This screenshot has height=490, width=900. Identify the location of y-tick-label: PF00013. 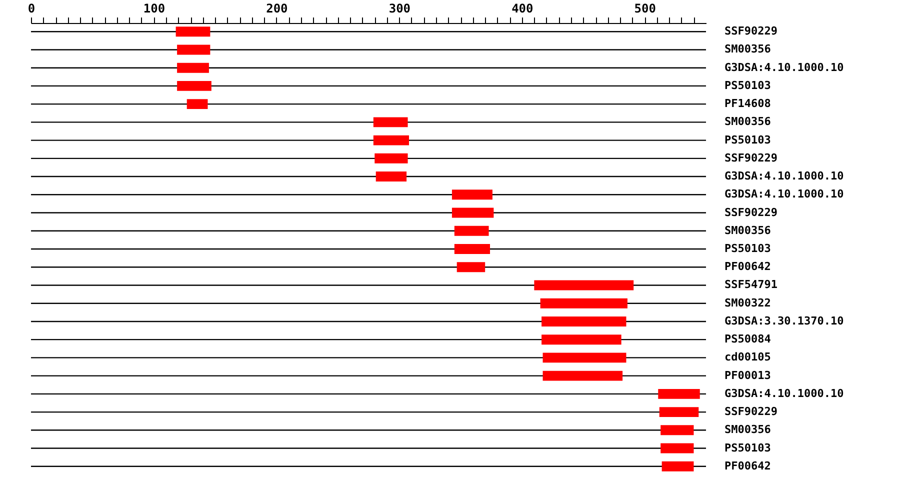
(747, 375).